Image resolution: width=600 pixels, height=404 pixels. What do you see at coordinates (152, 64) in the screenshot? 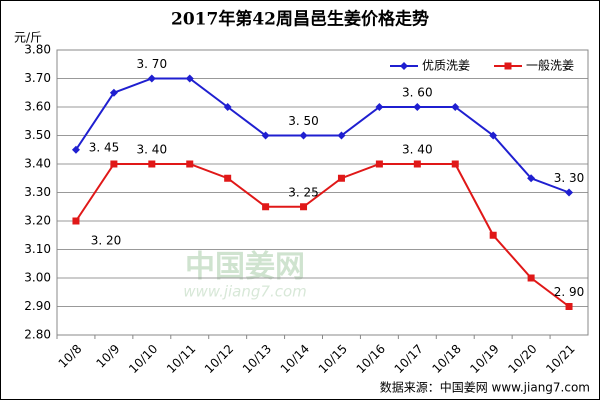
I see `data-label: 3. 70` at bounding box center [152, 64].